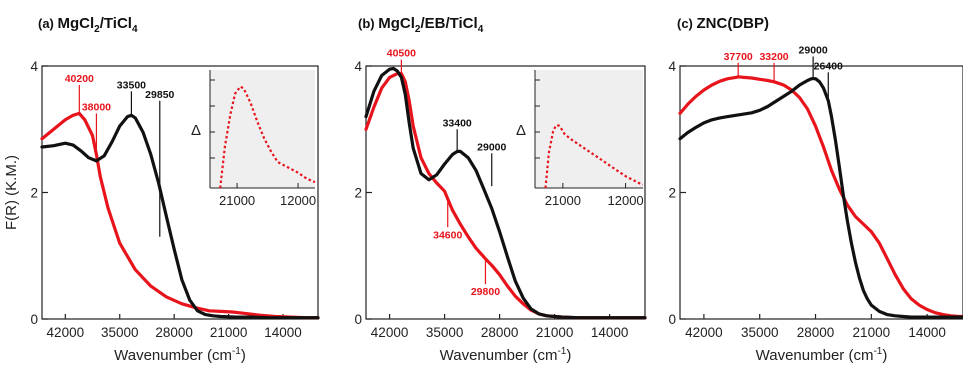  Describe the element at coordinates (828, 66) in the screenshot. I see `annotation-label: 26400` at that location.